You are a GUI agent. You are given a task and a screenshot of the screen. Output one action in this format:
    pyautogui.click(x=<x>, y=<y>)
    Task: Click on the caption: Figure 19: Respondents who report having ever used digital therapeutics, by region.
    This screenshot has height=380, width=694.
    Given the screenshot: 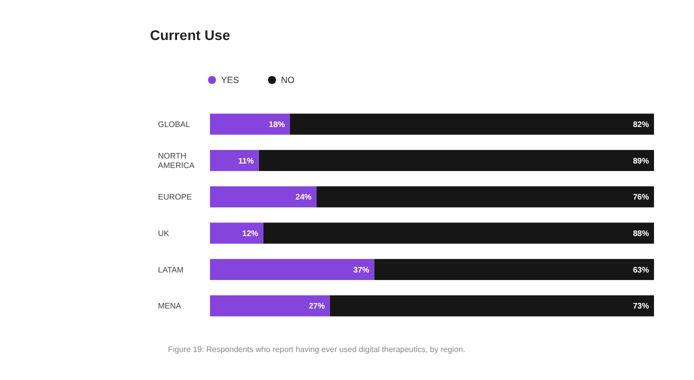 What is the action you would take?
    pyautogui.click(x=317, y=349)
    